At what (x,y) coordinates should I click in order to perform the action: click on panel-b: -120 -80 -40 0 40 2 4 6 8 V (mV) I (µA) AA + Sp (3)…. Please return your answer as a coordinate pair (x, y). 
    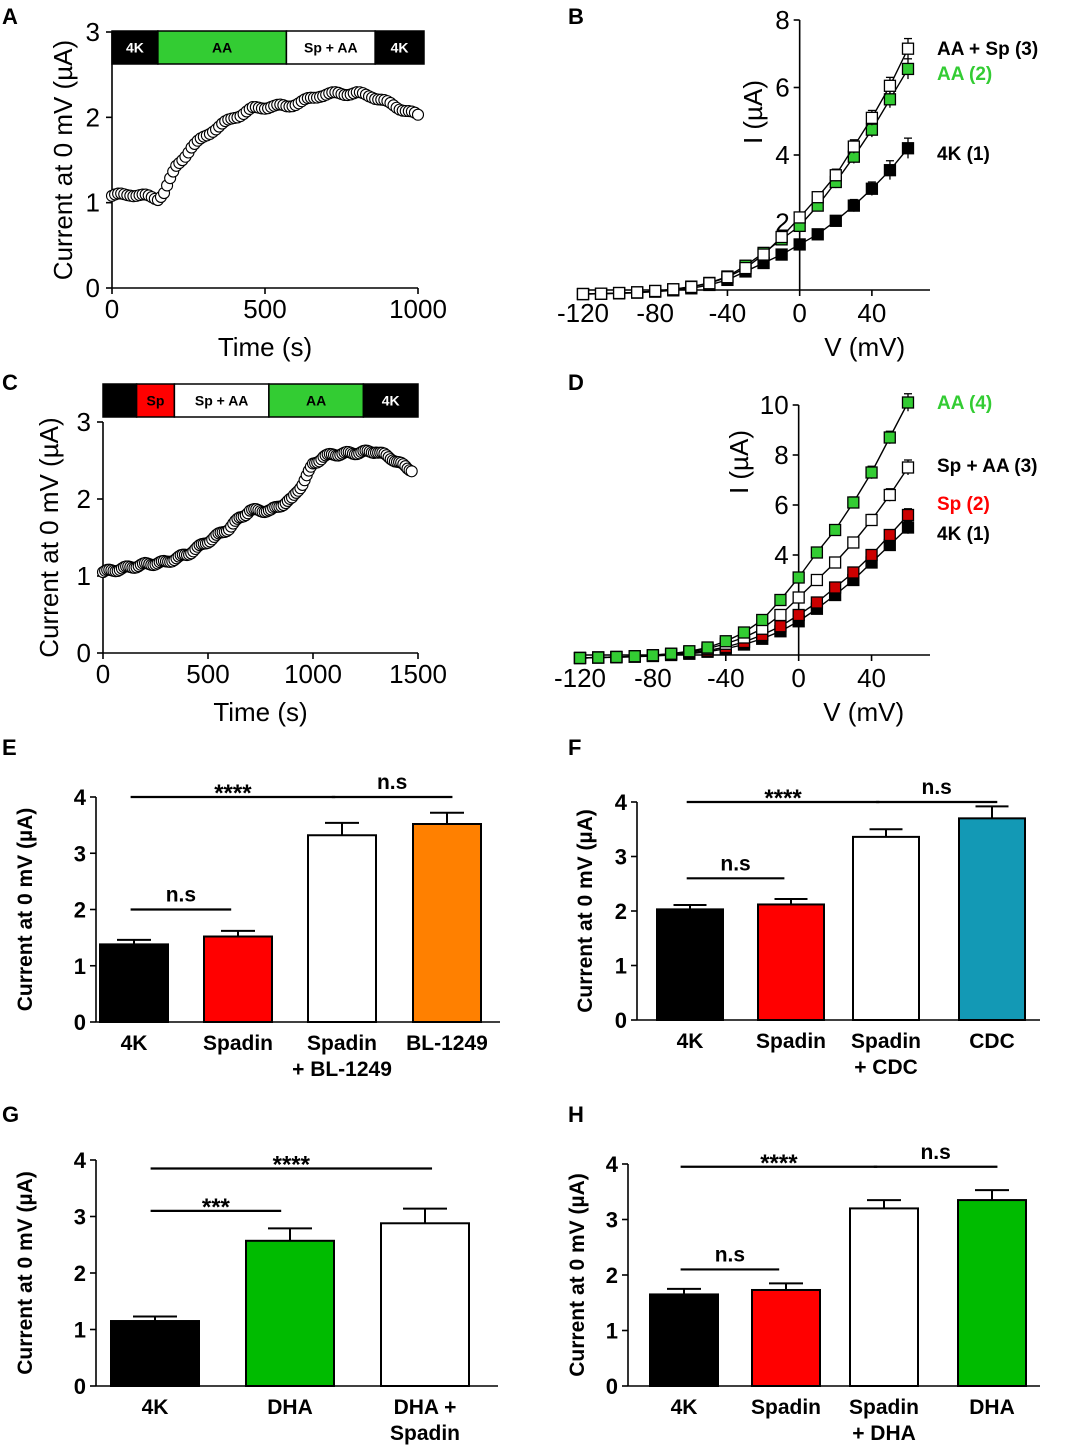
    Looking at the image, I should click on (797, 183).